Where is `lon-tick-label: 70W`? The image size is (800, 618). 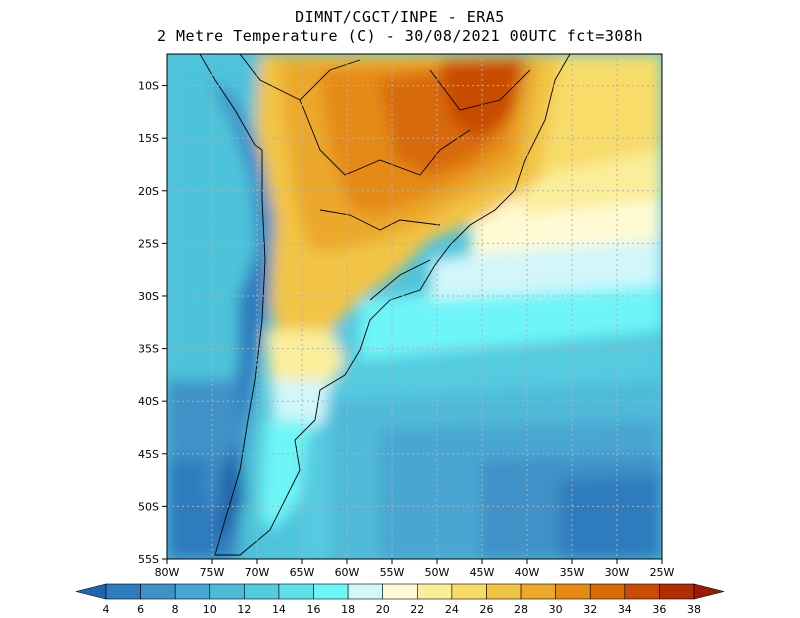
lon-tick-label: 70W is located at coordinates (257, 572).